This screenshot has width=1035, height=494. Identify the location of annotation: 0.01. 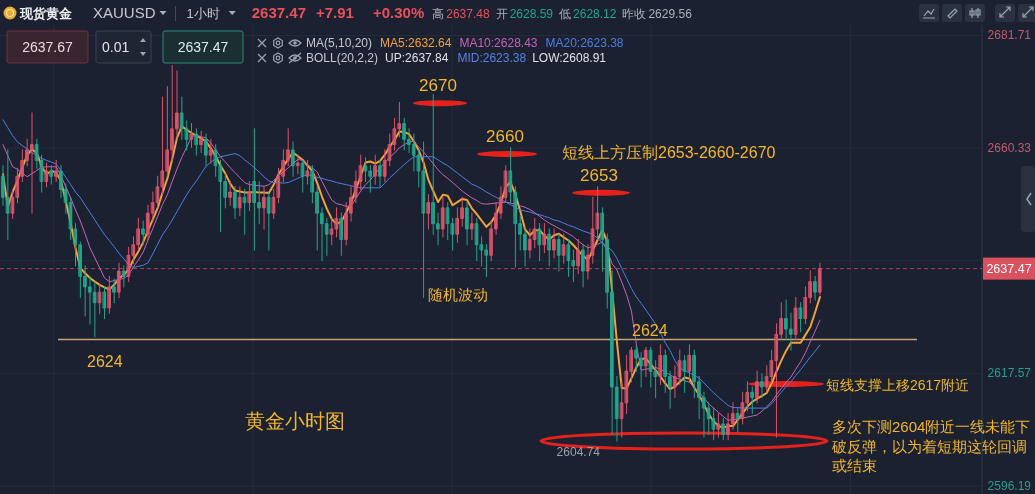
(116, 47).